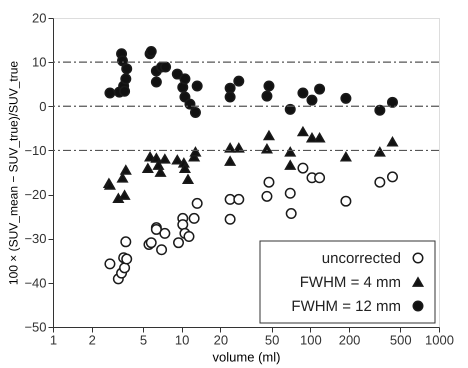 The image size is (468, 368). Describe the element at coordinates (272, 340) in the screenshot. I see `x-tick-label: 50` at that location.